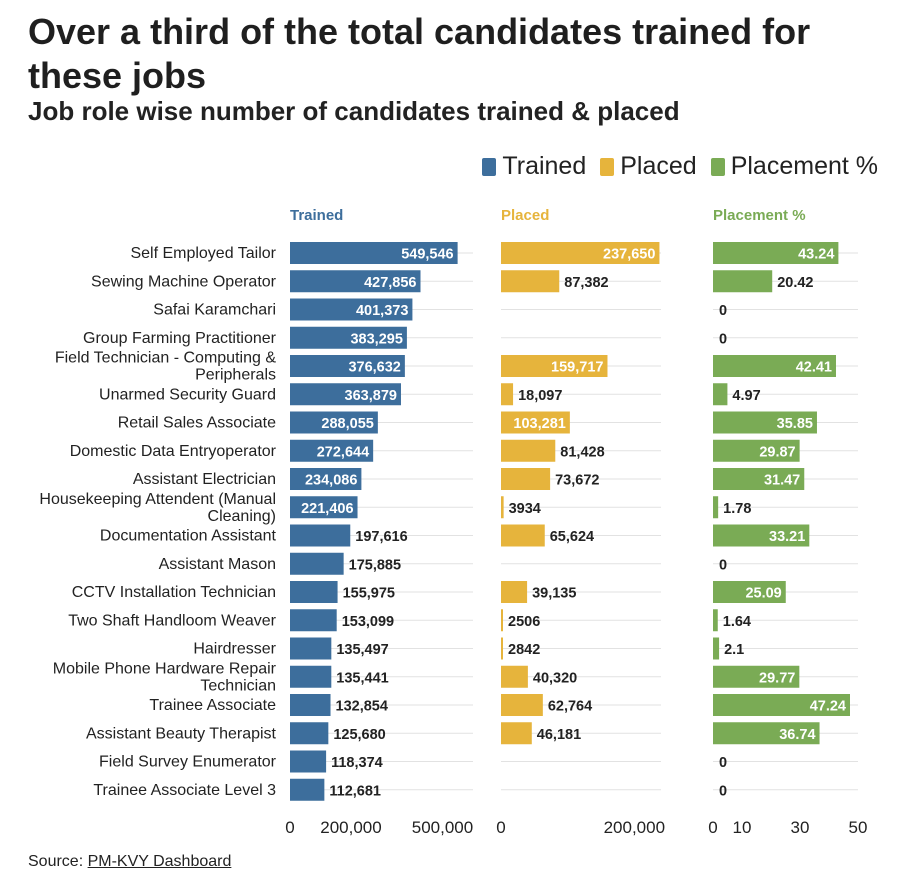 This screenshot has width=900, height=888. What do you see at coordinates (362, 650) in the screenshot?
I see `value-label-trained-hairdresser: 135,497` at bounding box center [362, 650].